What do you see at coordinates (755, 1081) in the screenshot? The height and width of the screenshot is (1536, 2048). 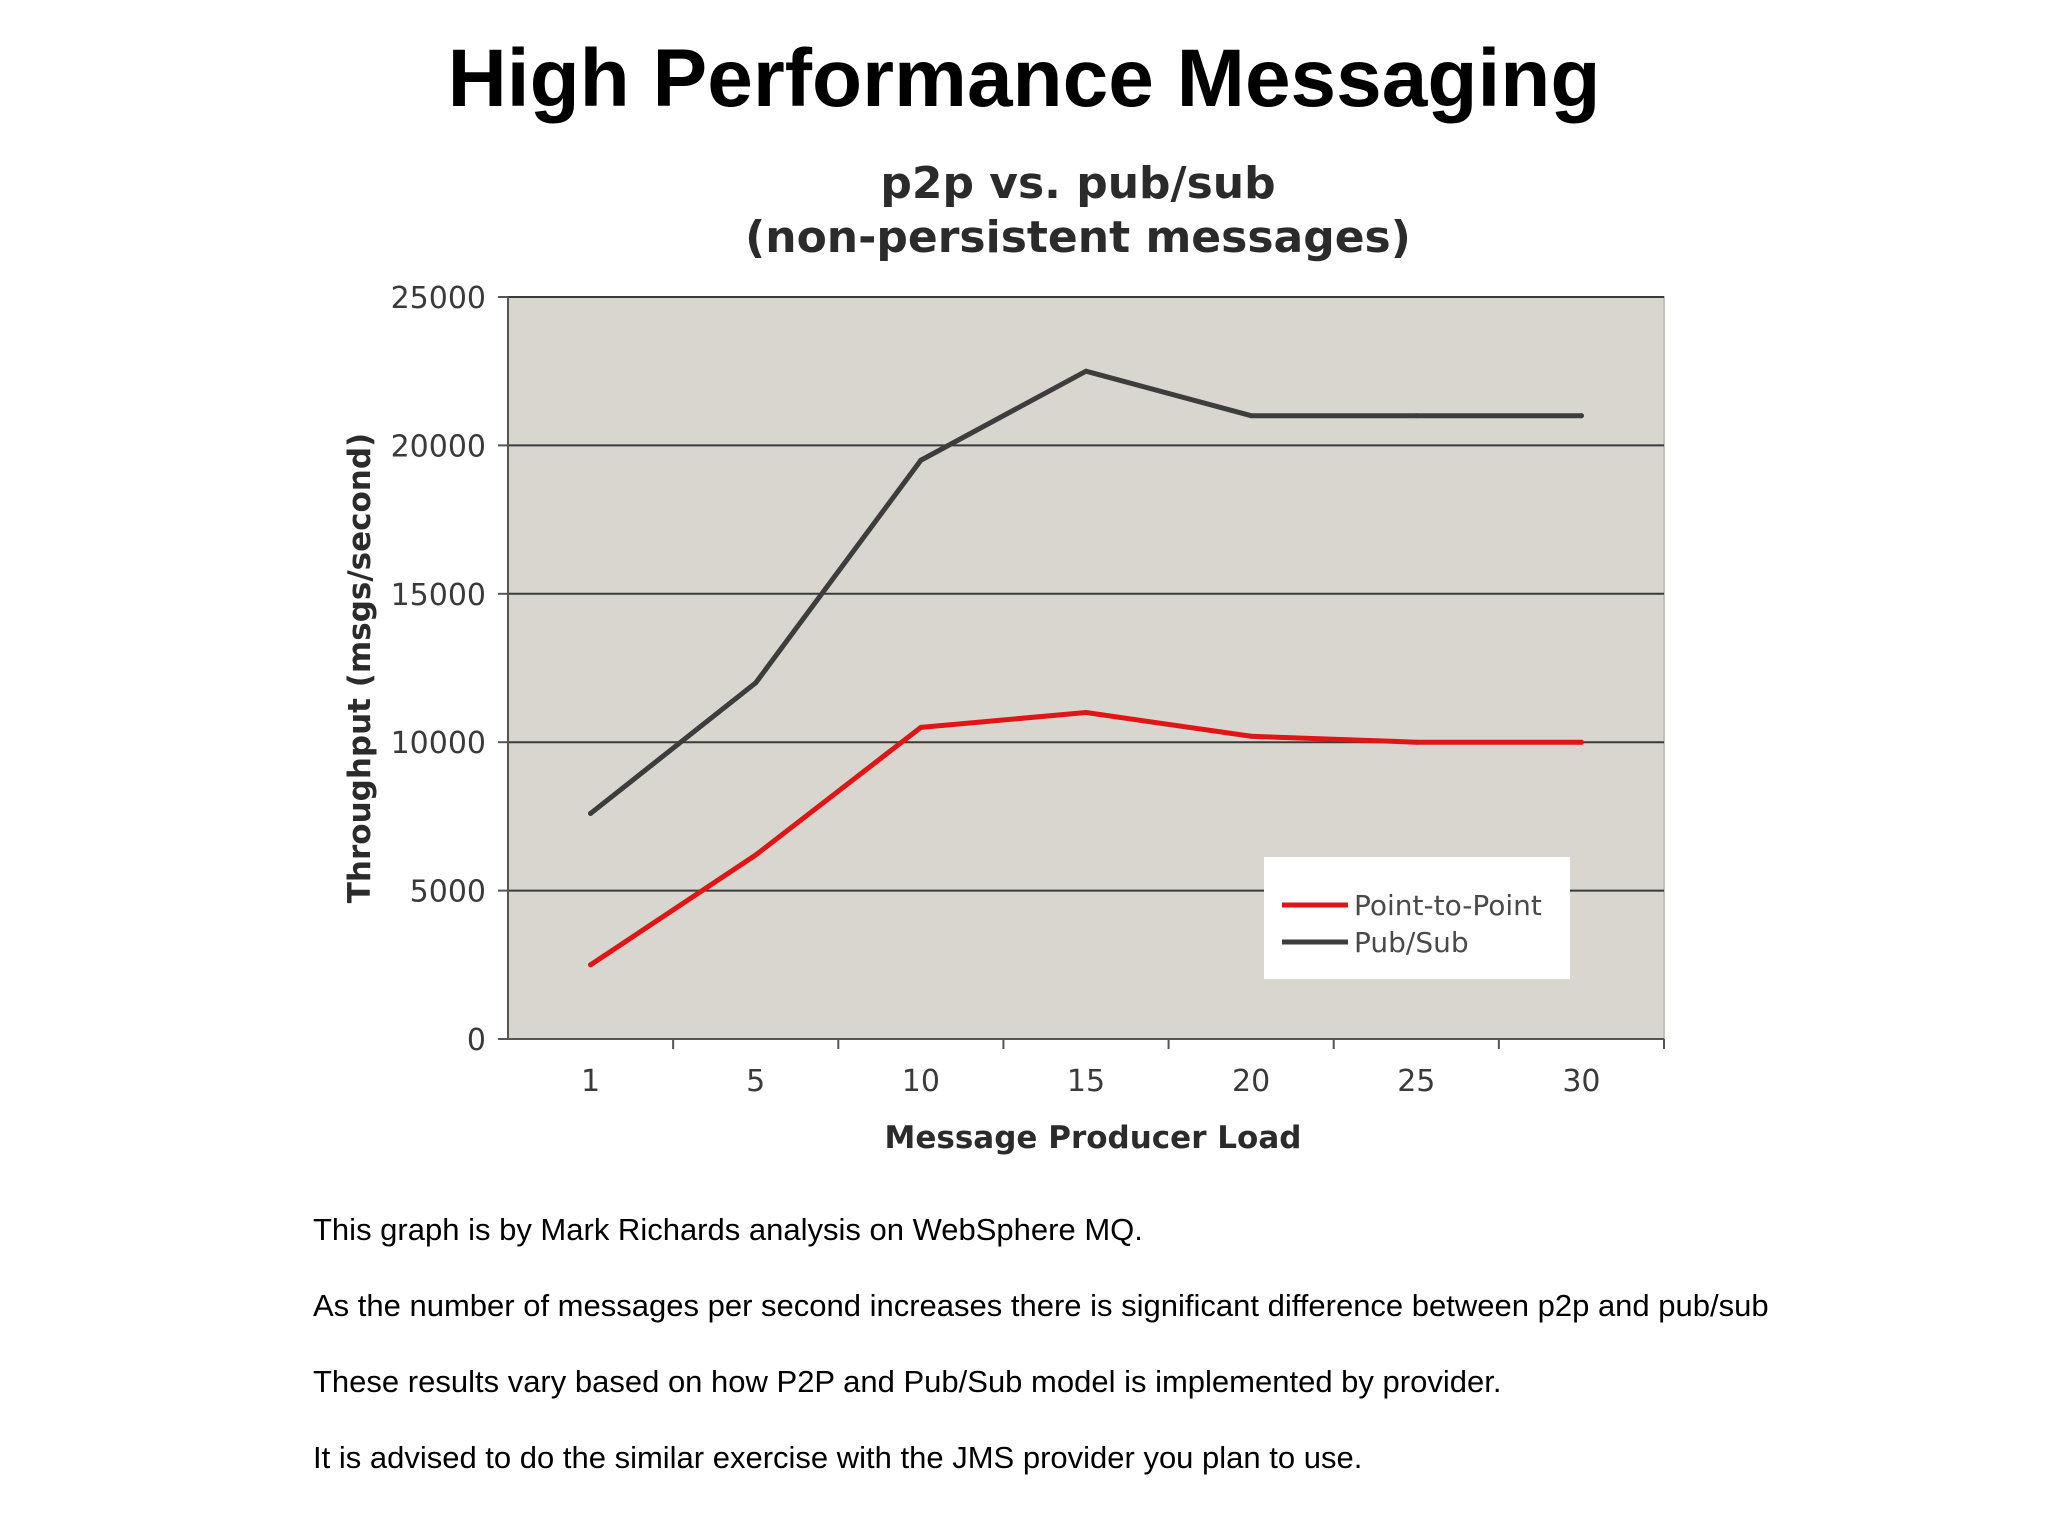 I see `x-tick-label: 5` at bounding box center [755, 1081].